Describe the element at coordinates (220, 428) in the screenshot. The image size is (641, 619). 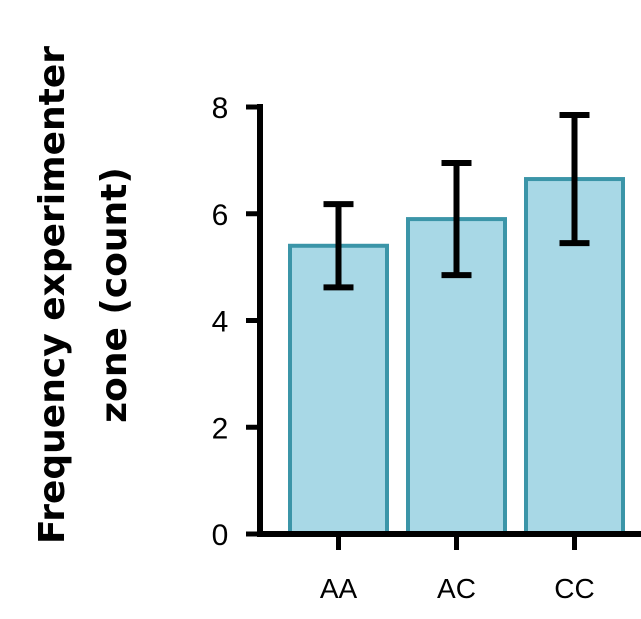
I see `y-tick-label-2: 2` at that location.